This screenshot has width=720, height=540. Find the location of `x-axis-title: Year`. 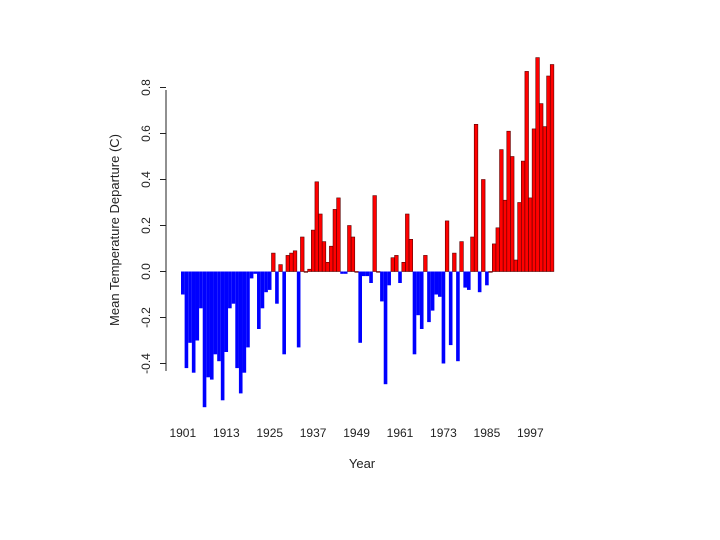

x-axis-title: Year is located at coordinates (362, 463).